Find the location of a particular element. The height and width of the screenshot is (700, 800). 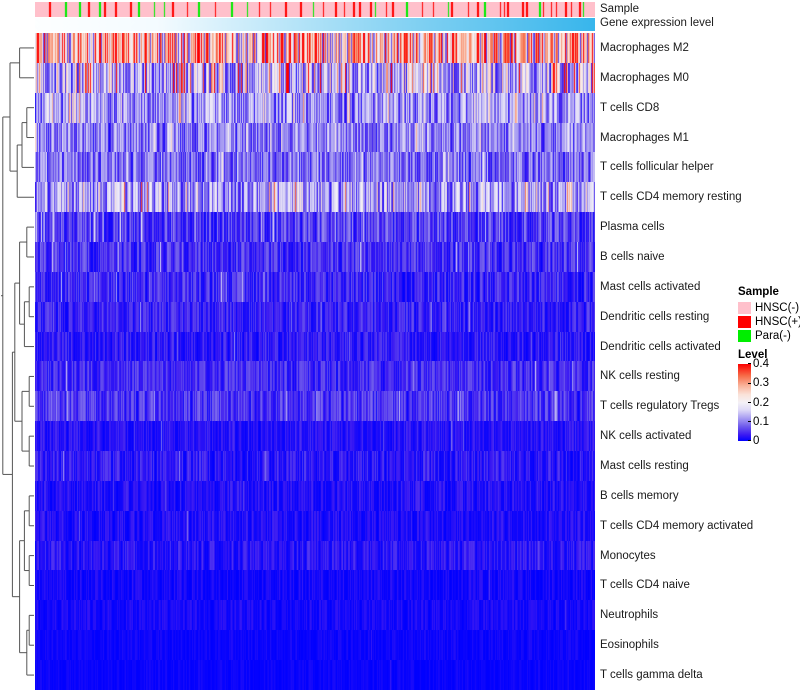

heatmap-row-label: T cells CD4 naive is located at coordinates (645, 585).